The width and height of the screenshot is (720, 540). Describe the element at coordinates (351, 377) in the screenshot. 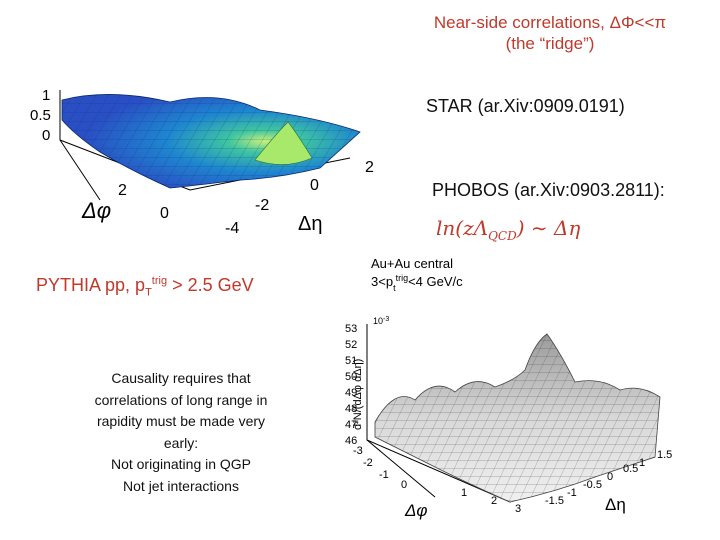

I see `phobos-z-tick: 50` at that location.